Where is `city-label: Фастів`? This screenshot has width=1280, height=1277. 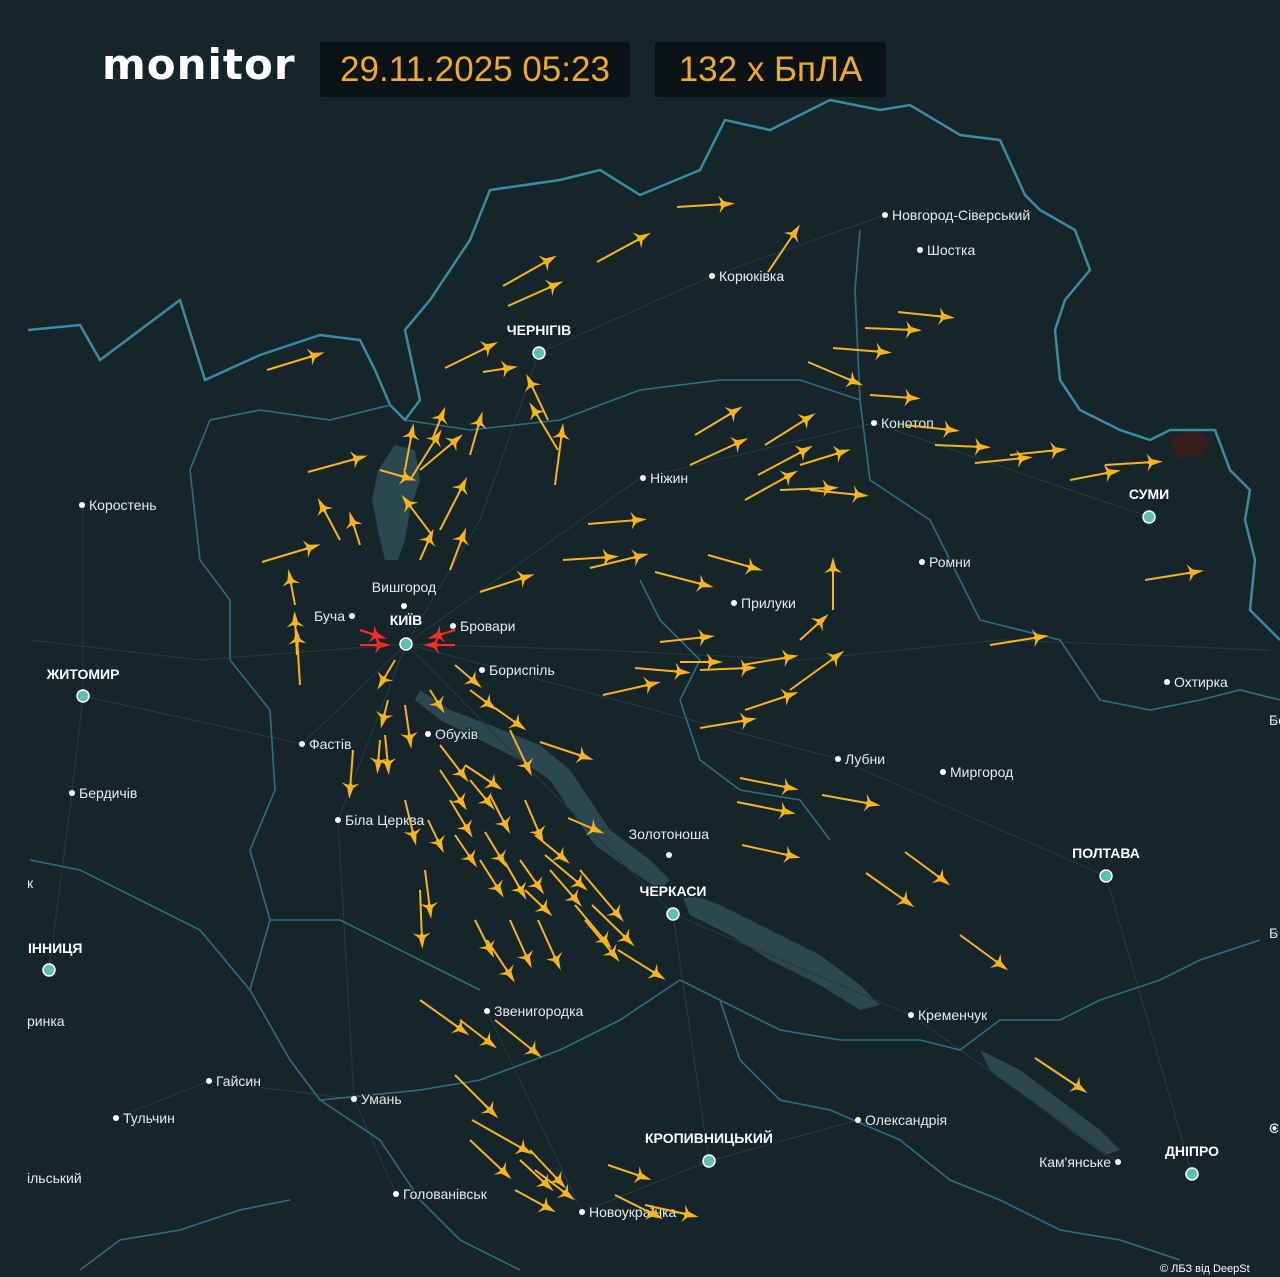 city-label: Фастів is located at coordinates (330, 744).